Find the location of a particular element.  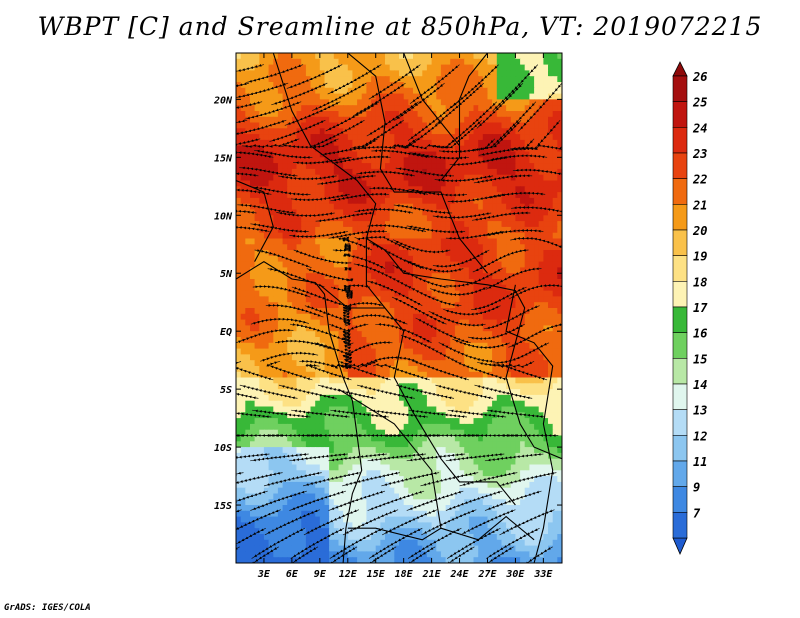

lat-tick-label: 5N is located at coordinates (226, 274).